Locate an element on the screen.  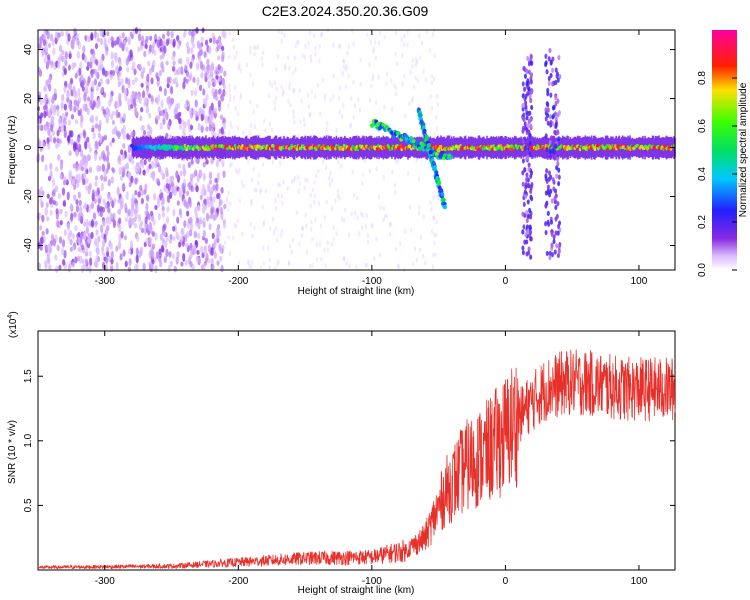
y-tick-label: 1.5 is located at coordinates (28, 376).